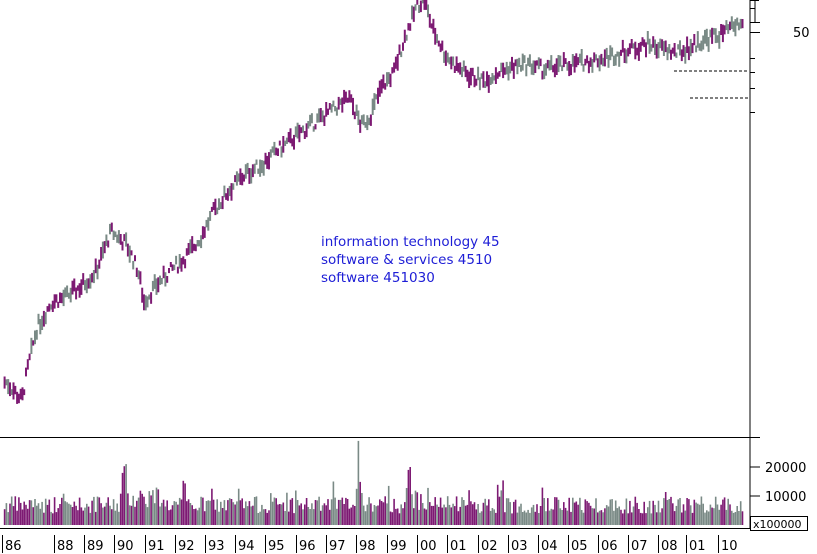  What do you see at coordinates (398, 546) in the screenshot?
I see `year-label: 99` at bounding box center [398, 546].